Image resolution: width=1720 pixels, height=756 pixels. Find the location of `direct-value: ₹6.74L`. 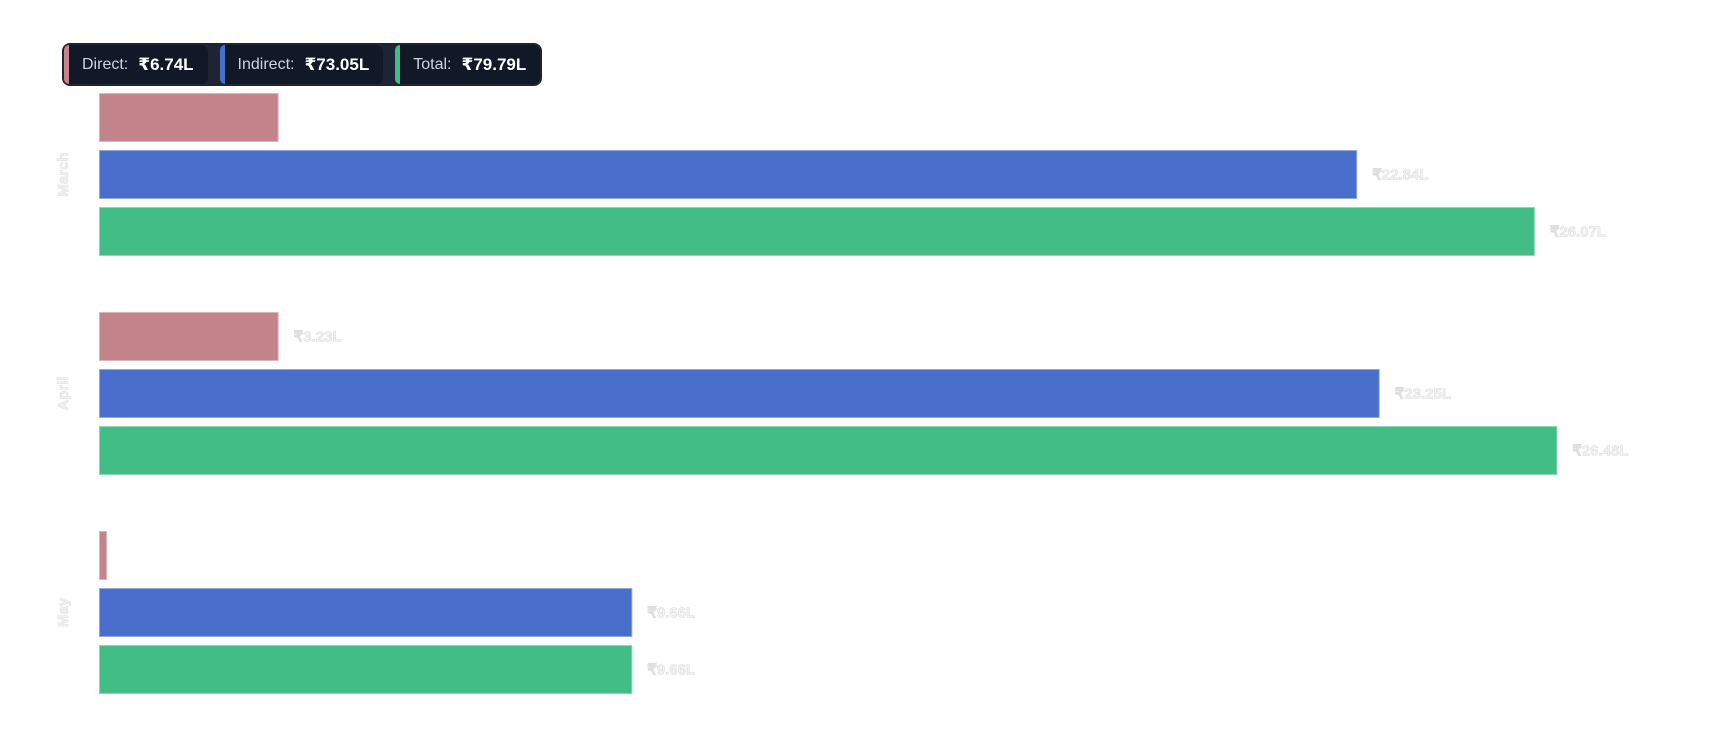

direct-value: ₹6.74L is located at coordinates (166, 64).